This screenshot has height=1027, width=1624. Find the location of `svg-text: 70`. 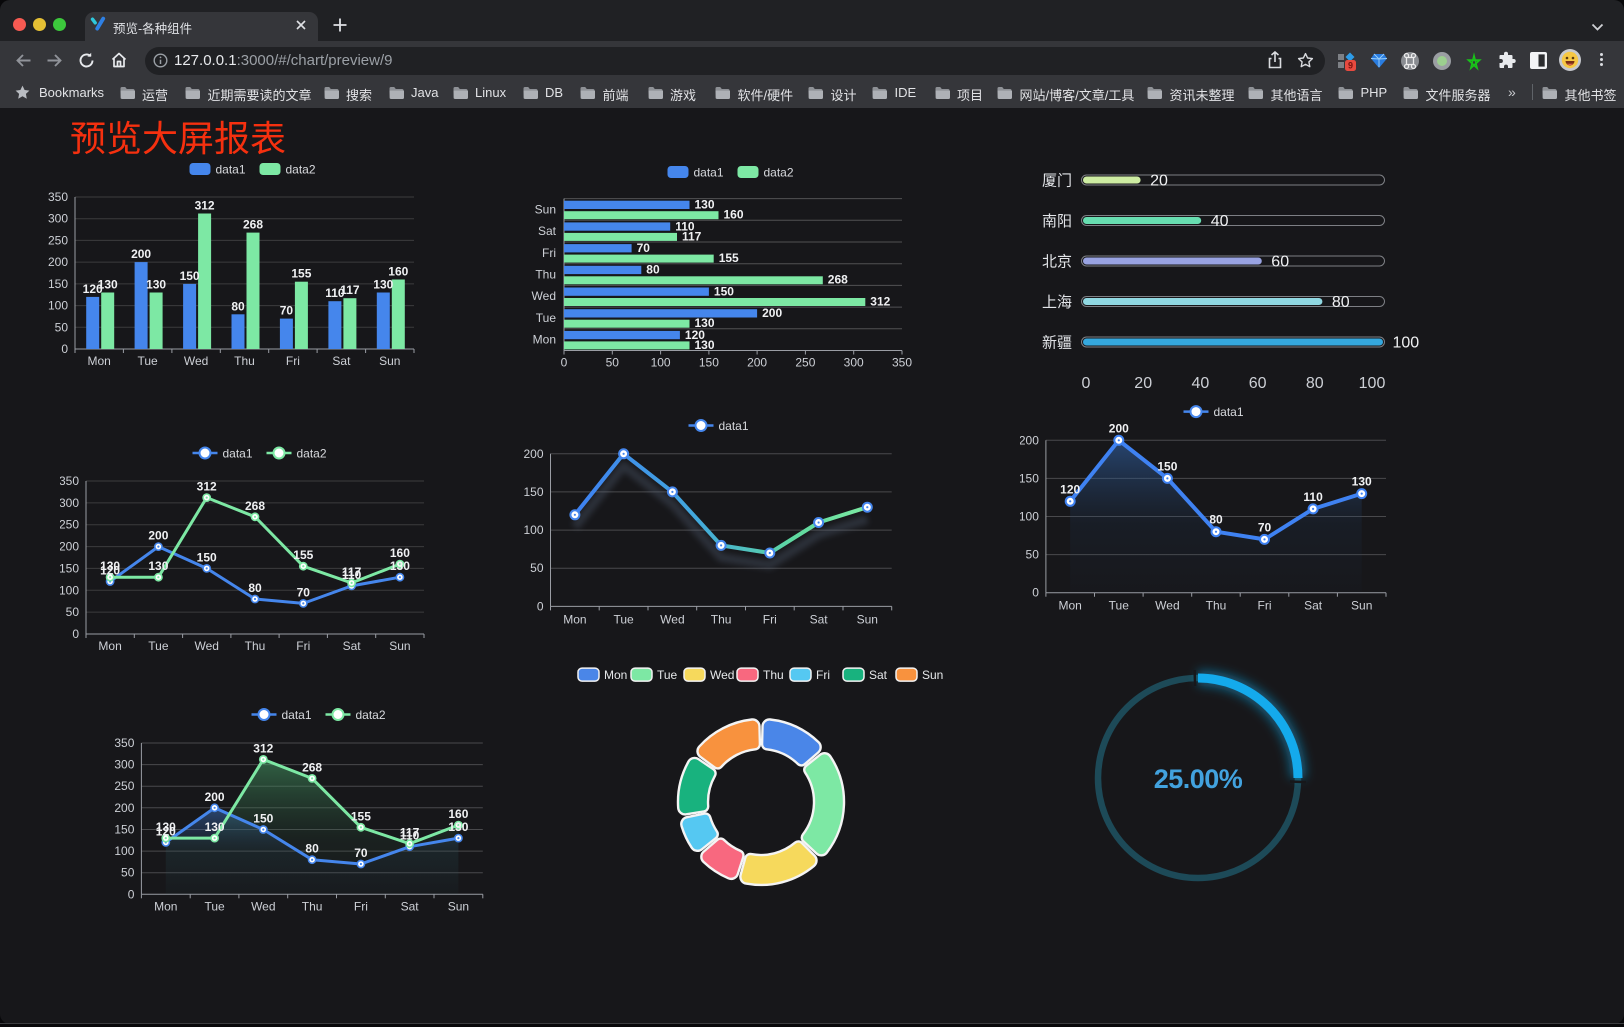

svg-text: 70 is located at coordinates (1265, 527).